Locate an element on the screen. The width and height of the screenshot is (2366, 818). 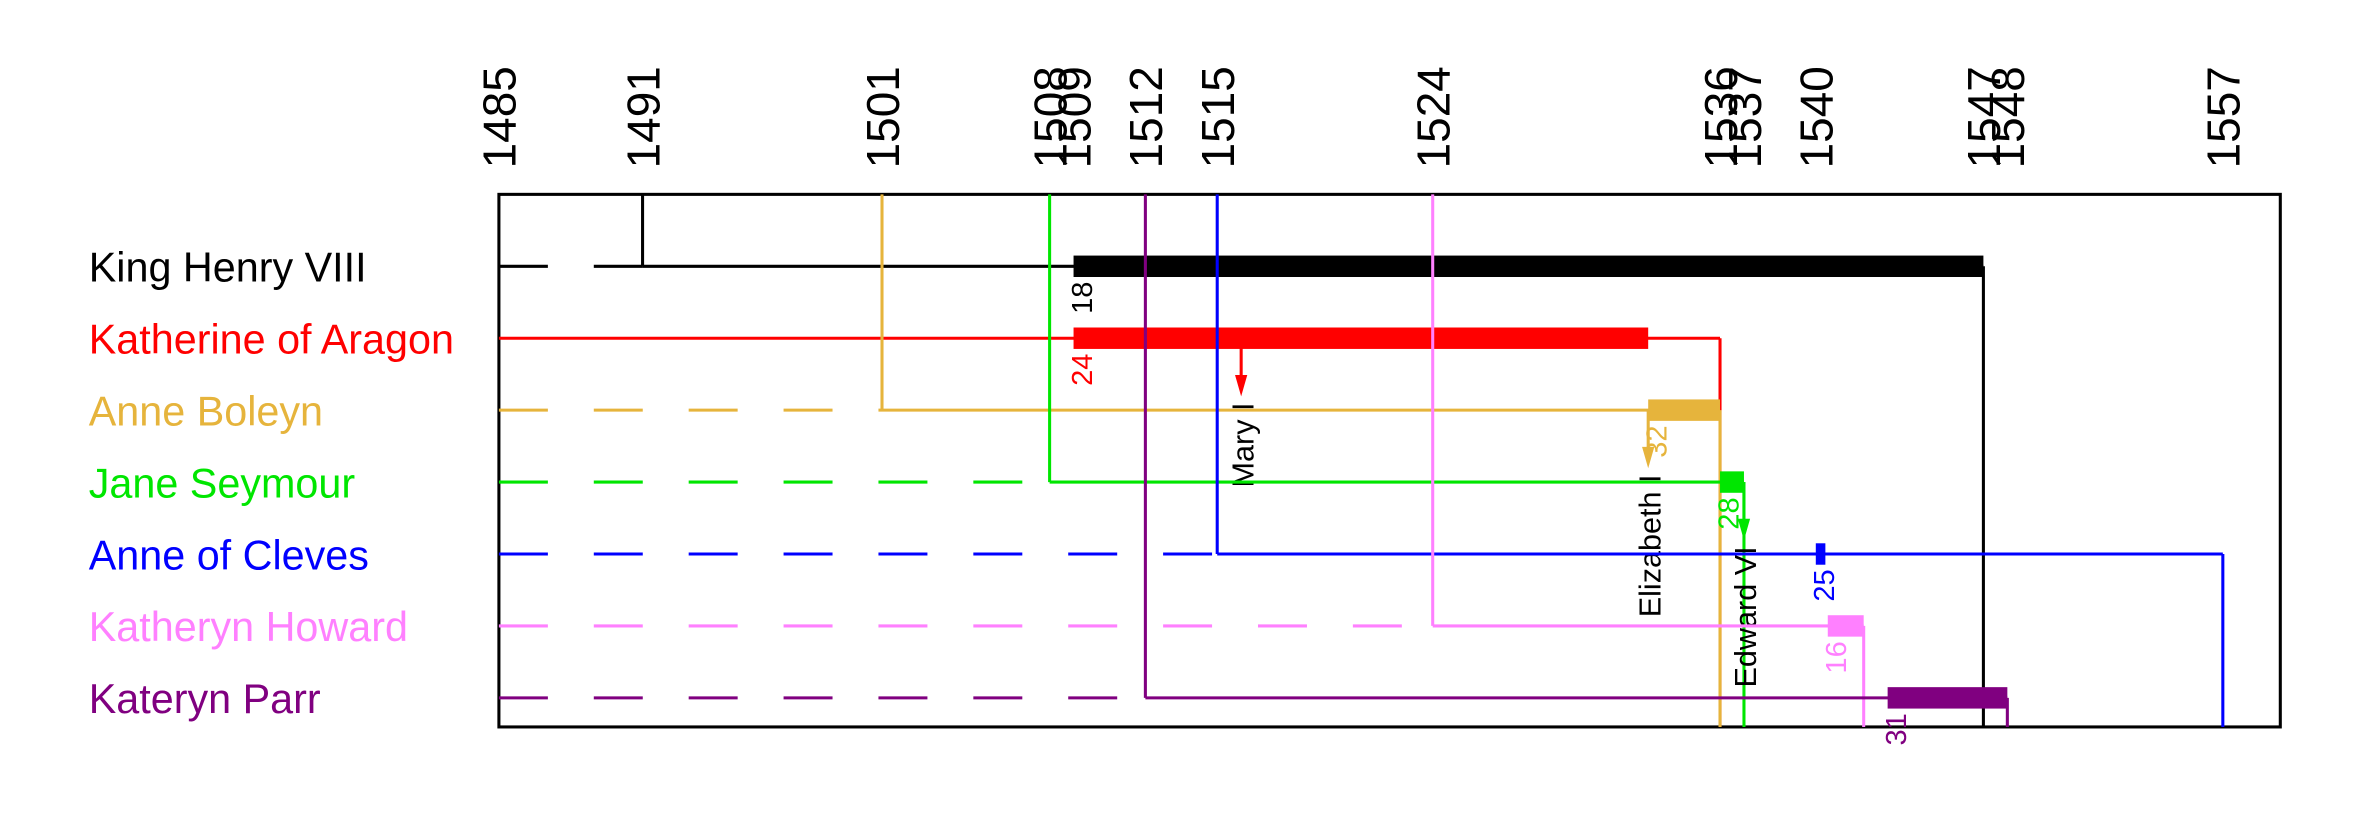
x-tick-label: 1508 is located at coordinates (1050, 117).